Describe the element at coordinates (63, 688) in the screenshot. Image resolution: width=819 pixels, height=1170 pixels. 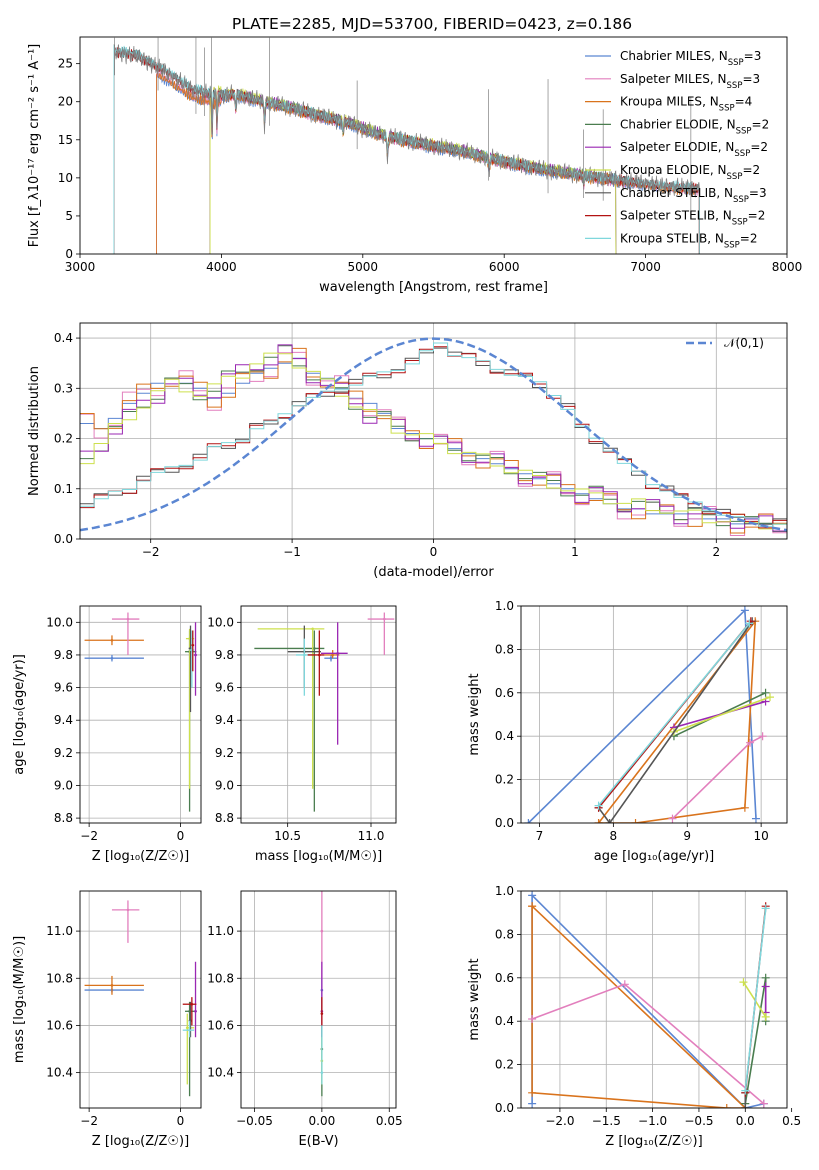
I see `y-tick-label: 9.6` at that location.